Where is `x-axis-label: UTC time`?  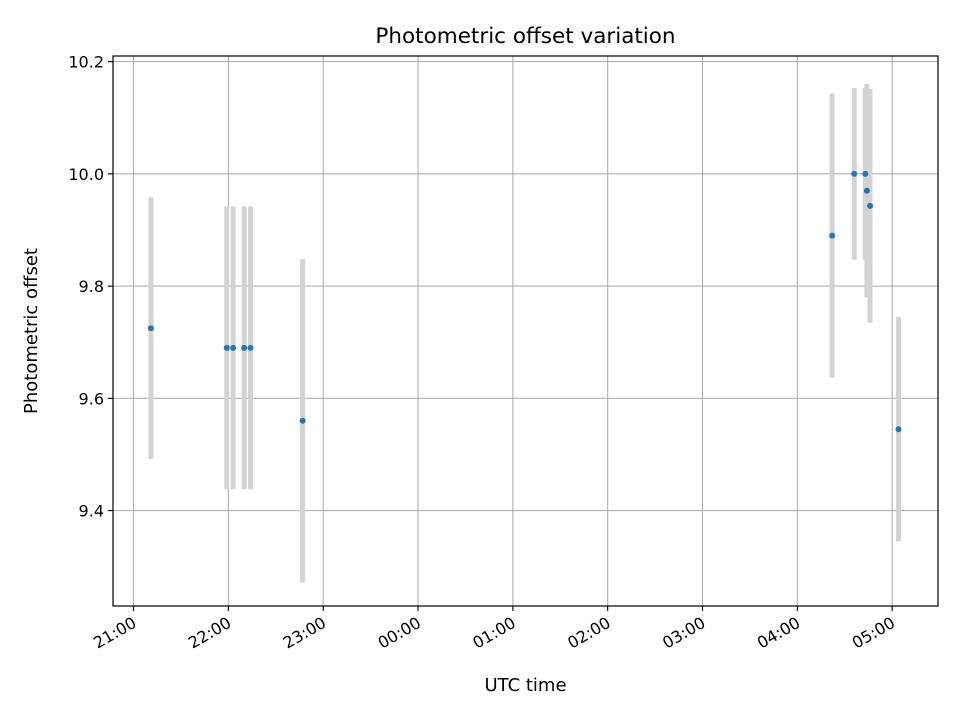 x-axis-label: UTC time is located at coordinates (525, 685).